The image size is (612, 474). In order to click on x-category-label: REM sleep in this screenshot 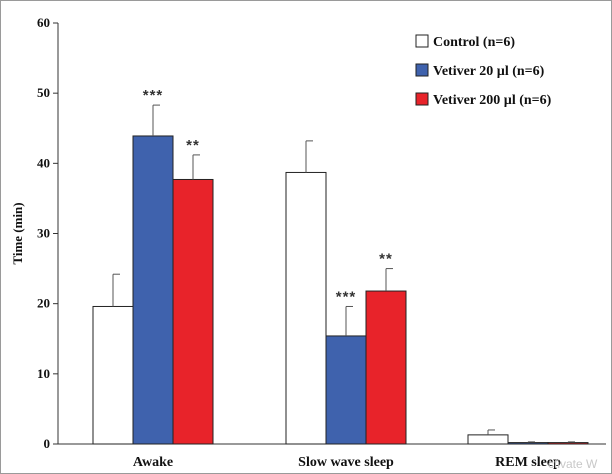, I will do `click(528, 462)`.